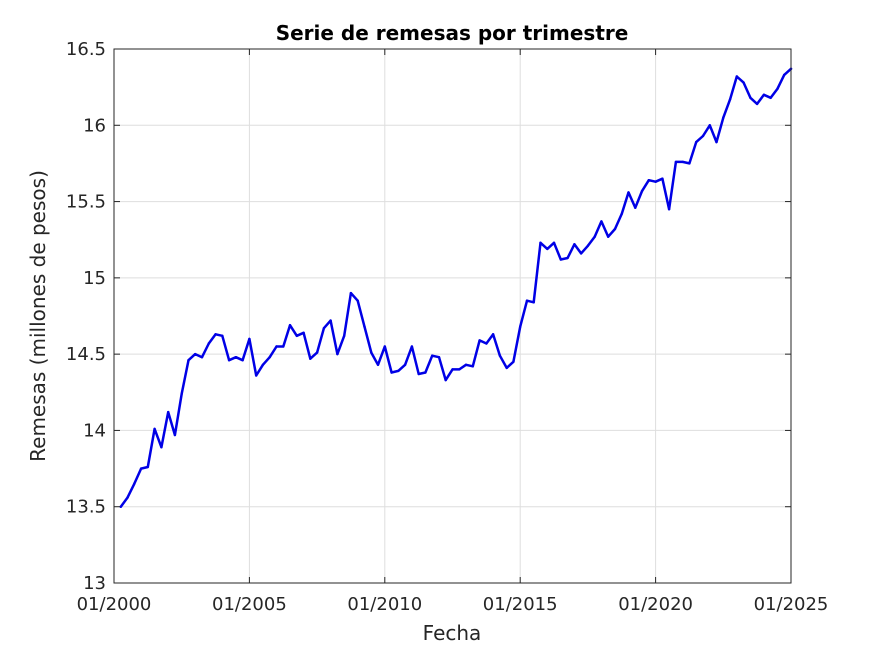 This screenshot has height=655, width=874. What do you see at coordinates (94, 125) in the screenshot?
I see `y-tick-label: 16` at bounding box center [94, 125].